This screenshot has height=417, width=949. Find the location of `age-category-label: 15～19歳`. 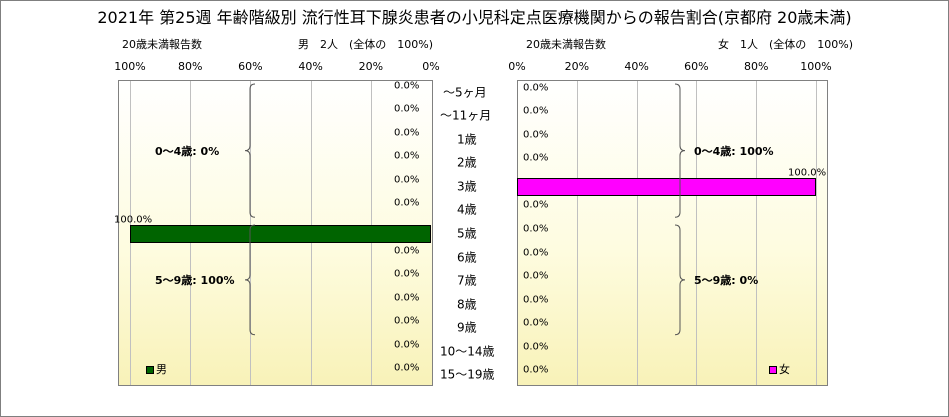

age-category-label: 15～19歳 is located at coordinates (467, 374).